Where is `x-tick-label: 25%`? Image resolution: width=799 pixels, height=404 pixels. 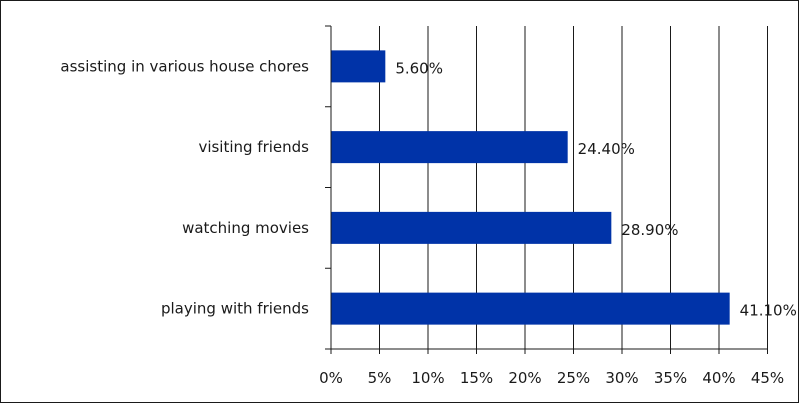 x-tick-label: 25% is located at coordinates (573, 378).